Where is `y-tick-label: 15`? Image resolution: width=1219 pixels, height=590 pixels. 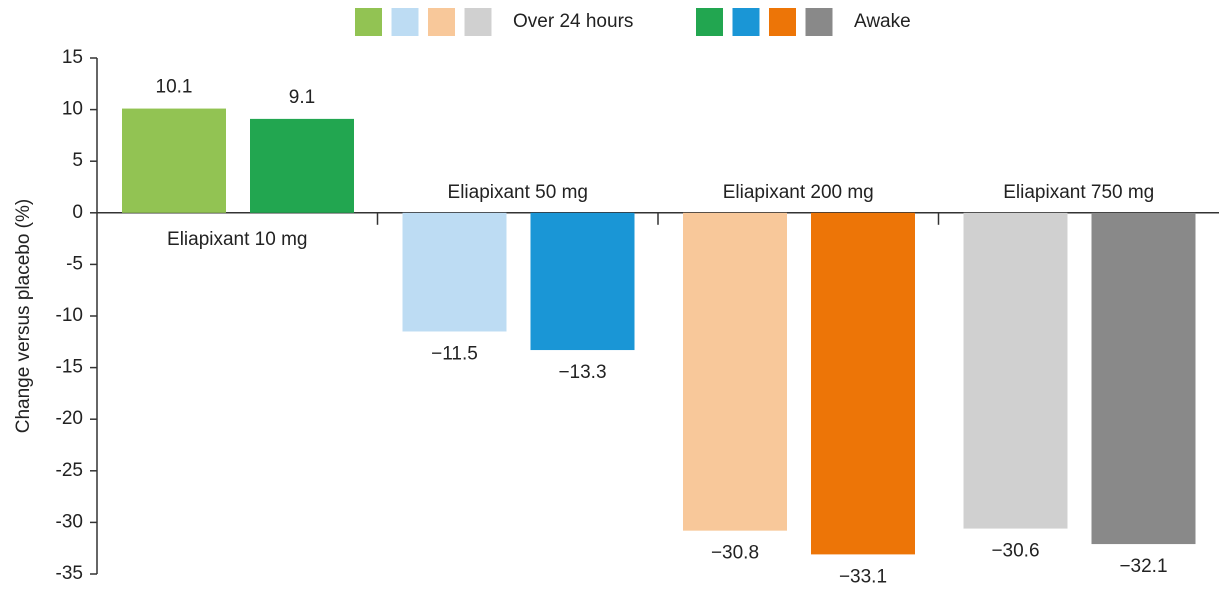
y-tick-label: 15 is located at coordinates (72, 57).